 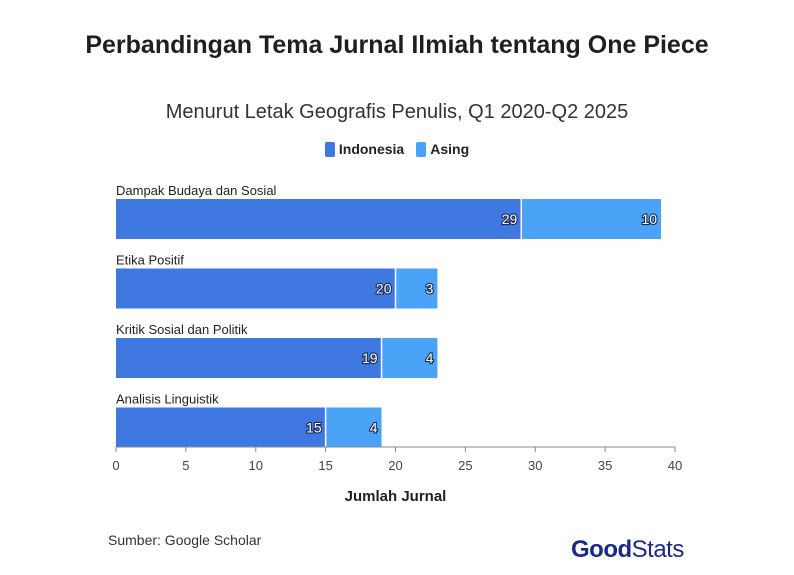 What do you see at coordinates (465, 465) in the screenshot?
I see `x-tick-label: 25` at bounding box center [465, 465].